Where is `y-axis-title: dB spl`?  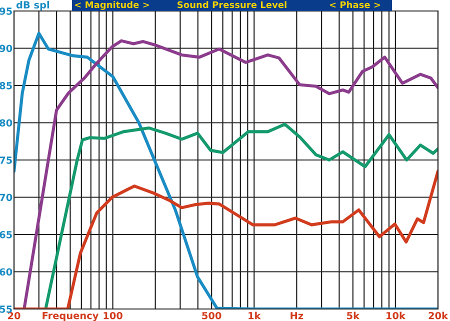
y-axis-title: dB spl is located at coordinates (33, 5).